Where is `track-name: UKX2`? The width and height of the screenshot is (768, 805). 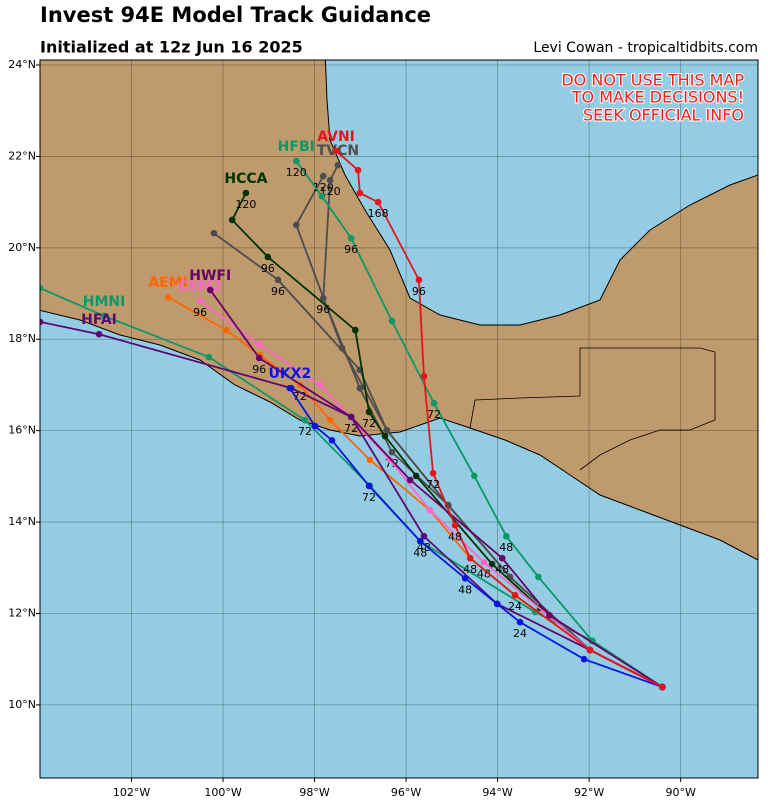
track-name: UKX2 is located at coordinates (289, 374).